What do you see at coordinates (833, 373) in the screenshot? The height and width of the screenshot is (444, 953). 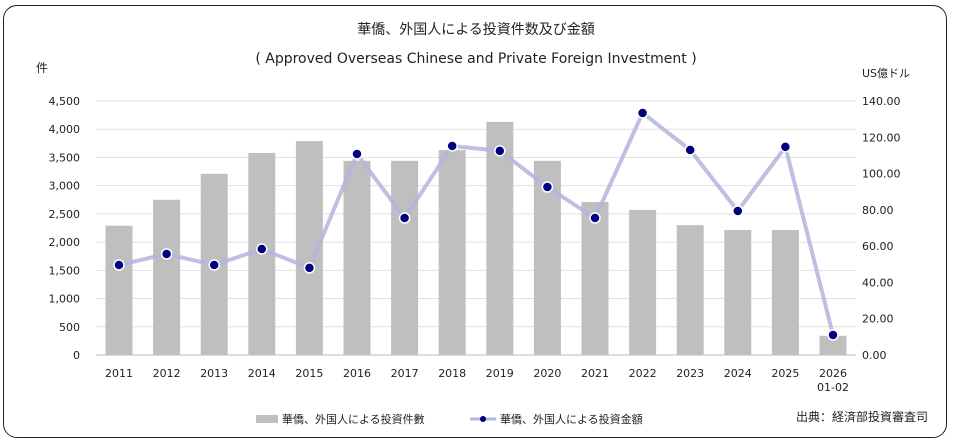 I see `x-tick-label: 2026` at bounding box center [833, 373].